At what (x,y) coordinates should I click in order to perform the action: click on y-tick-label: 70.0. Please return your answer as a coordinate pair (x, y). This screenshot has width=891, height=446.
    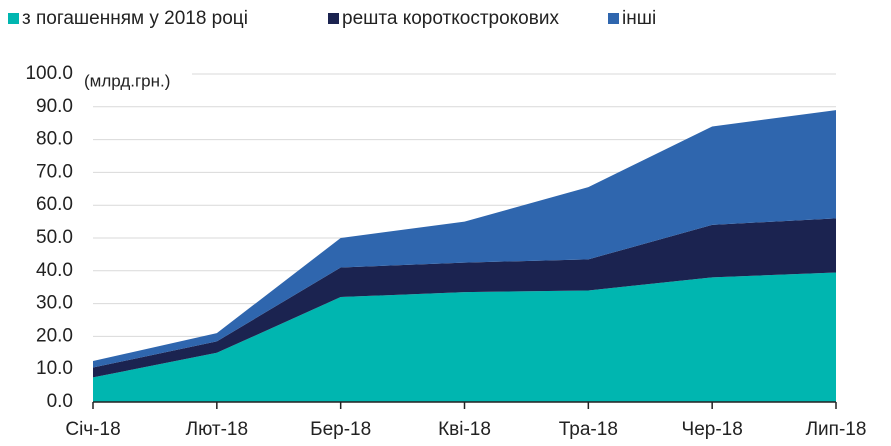
    Looking at the image, I should click on (54, 171).